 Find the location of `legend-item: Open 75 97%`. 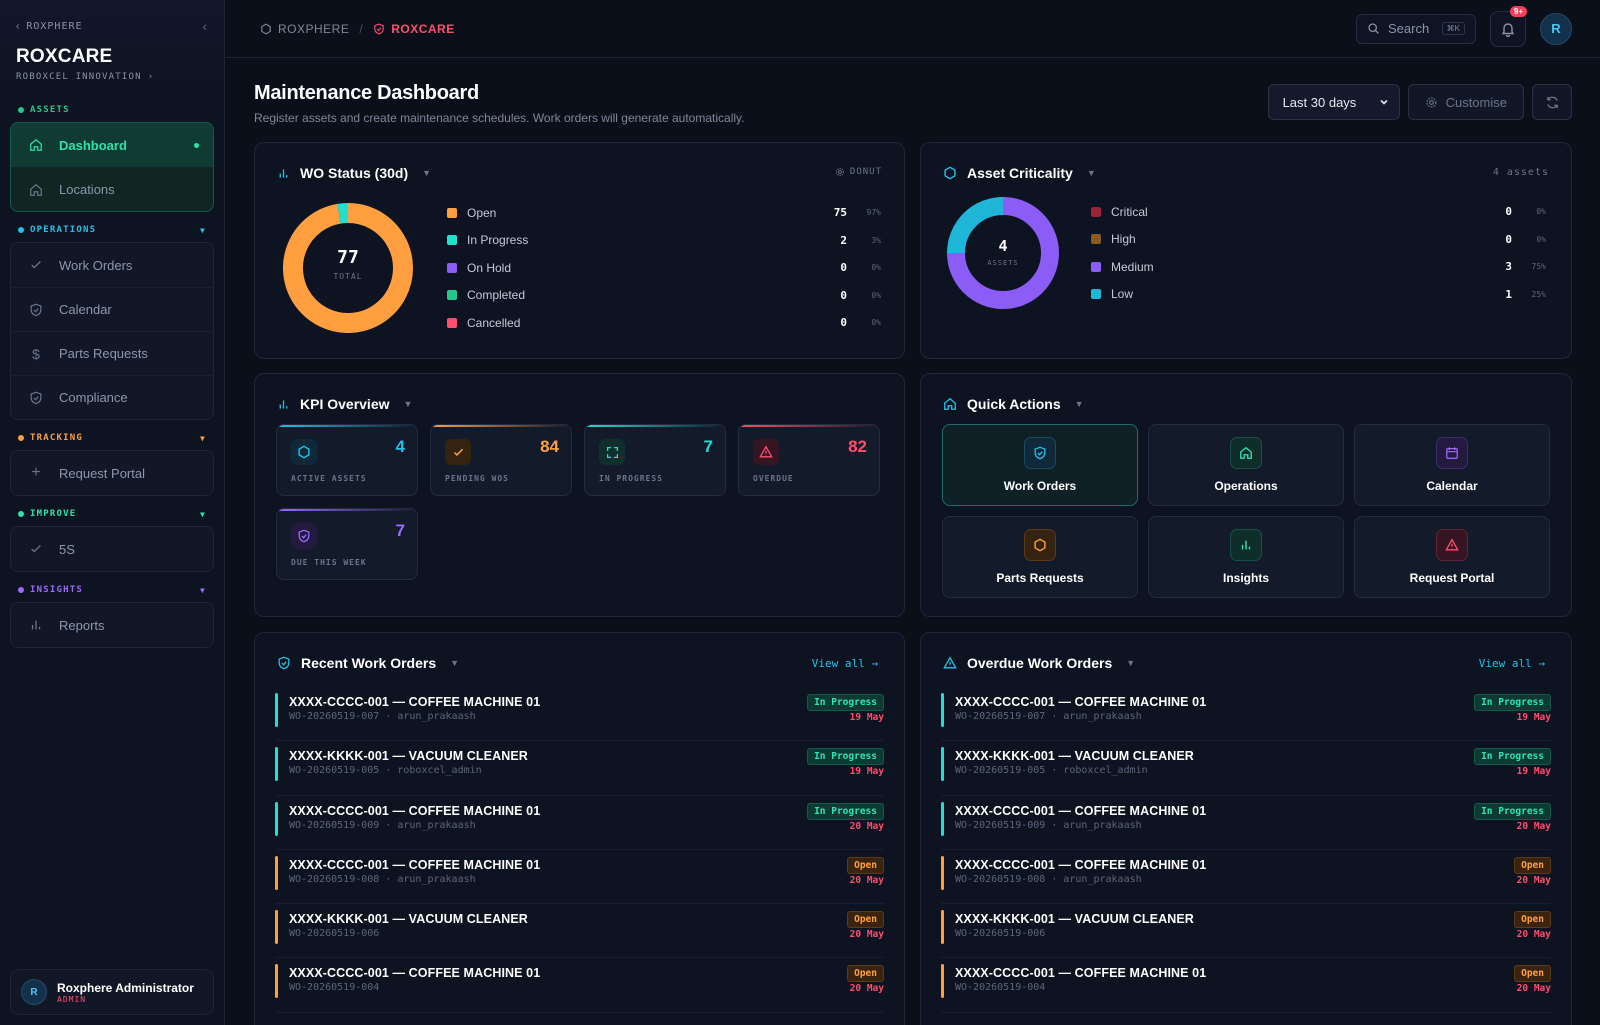

legend-item: Open 75 97% is located at coordinates (664, 213).